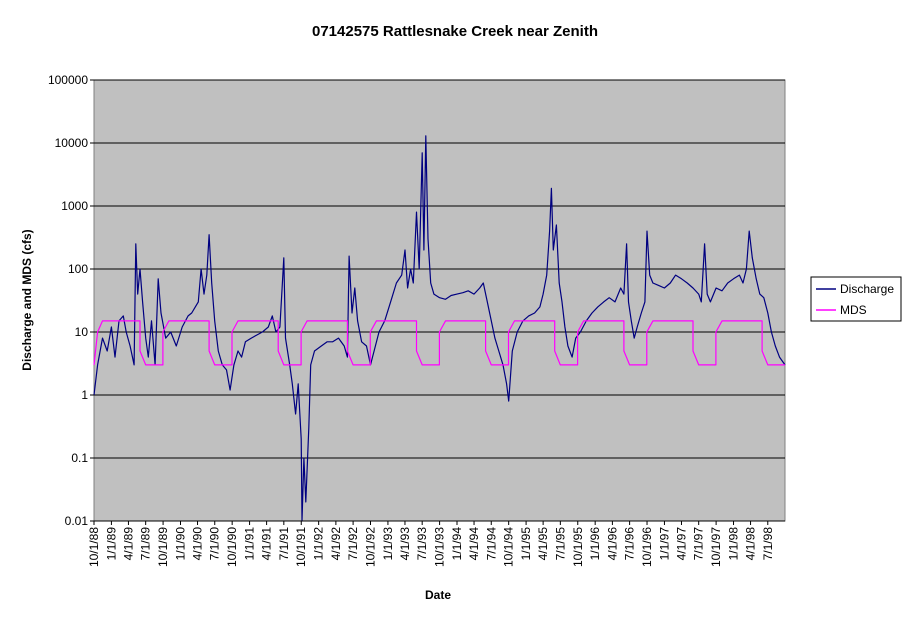 The height and width of the screenshot is (623, 911). I want to click on chart-title: 07142575 Rattlesnake Creek near Zenith, so click(455, 31).